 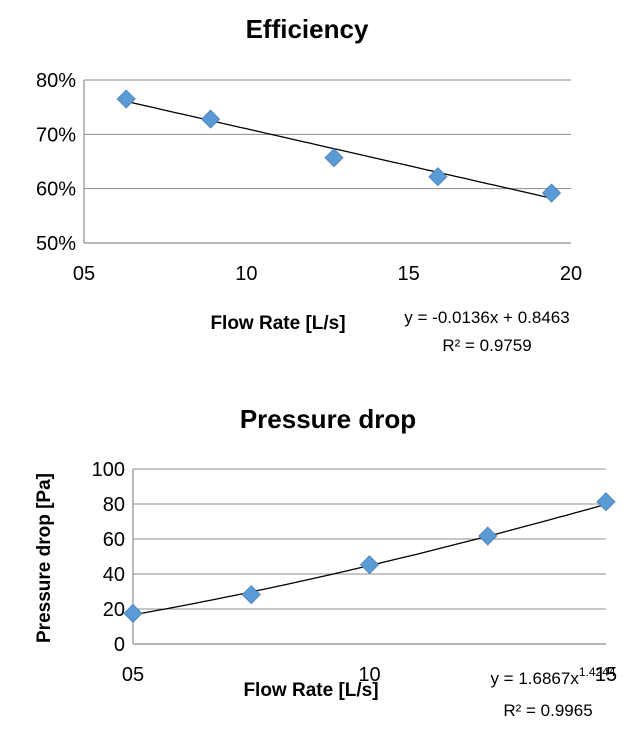 What do you see at coordinates (114, 540) in the screenshot?
I see `pressure-drop-y-tick-label: 60` at bounding box center [114, 540].